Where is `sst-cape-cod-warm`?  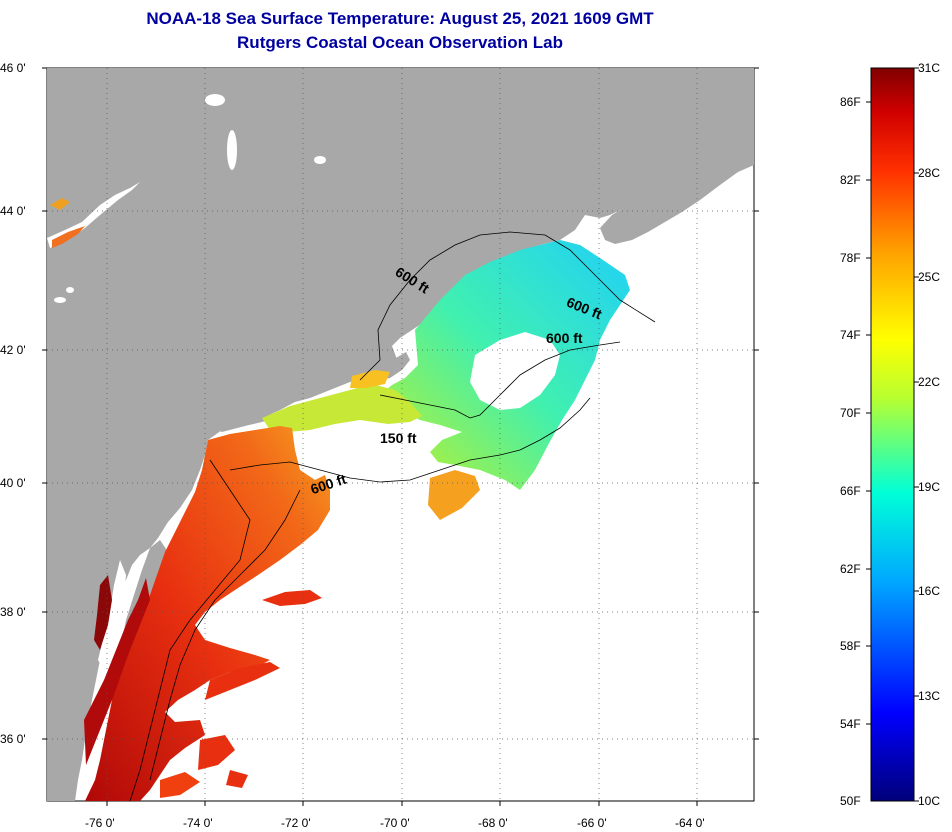
sst-cape-cod-warm is located at coordinates (370, 379).